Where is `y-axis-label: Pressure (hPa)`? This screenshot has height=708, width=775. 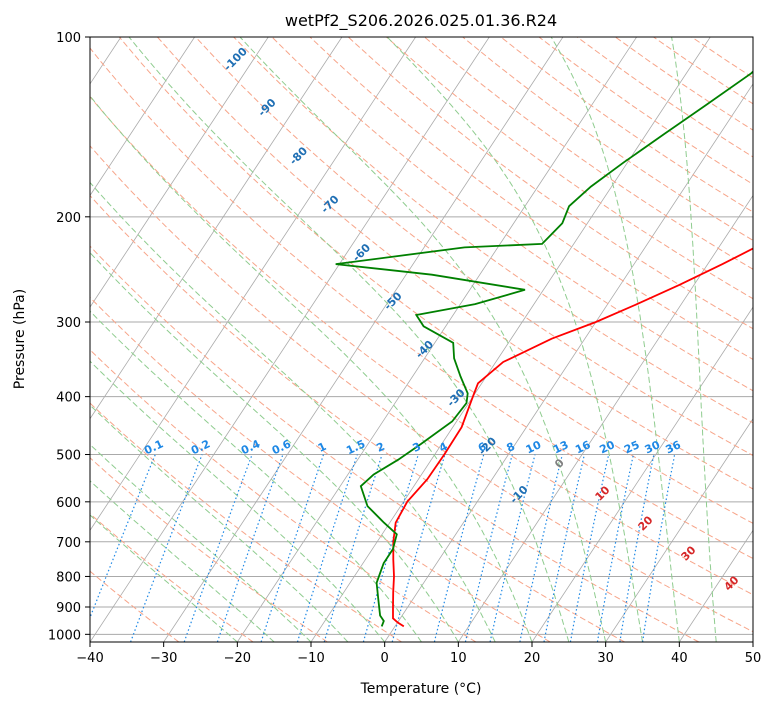
y-axis-label: Pressure (hPa) is located at coordinates (20, 339).